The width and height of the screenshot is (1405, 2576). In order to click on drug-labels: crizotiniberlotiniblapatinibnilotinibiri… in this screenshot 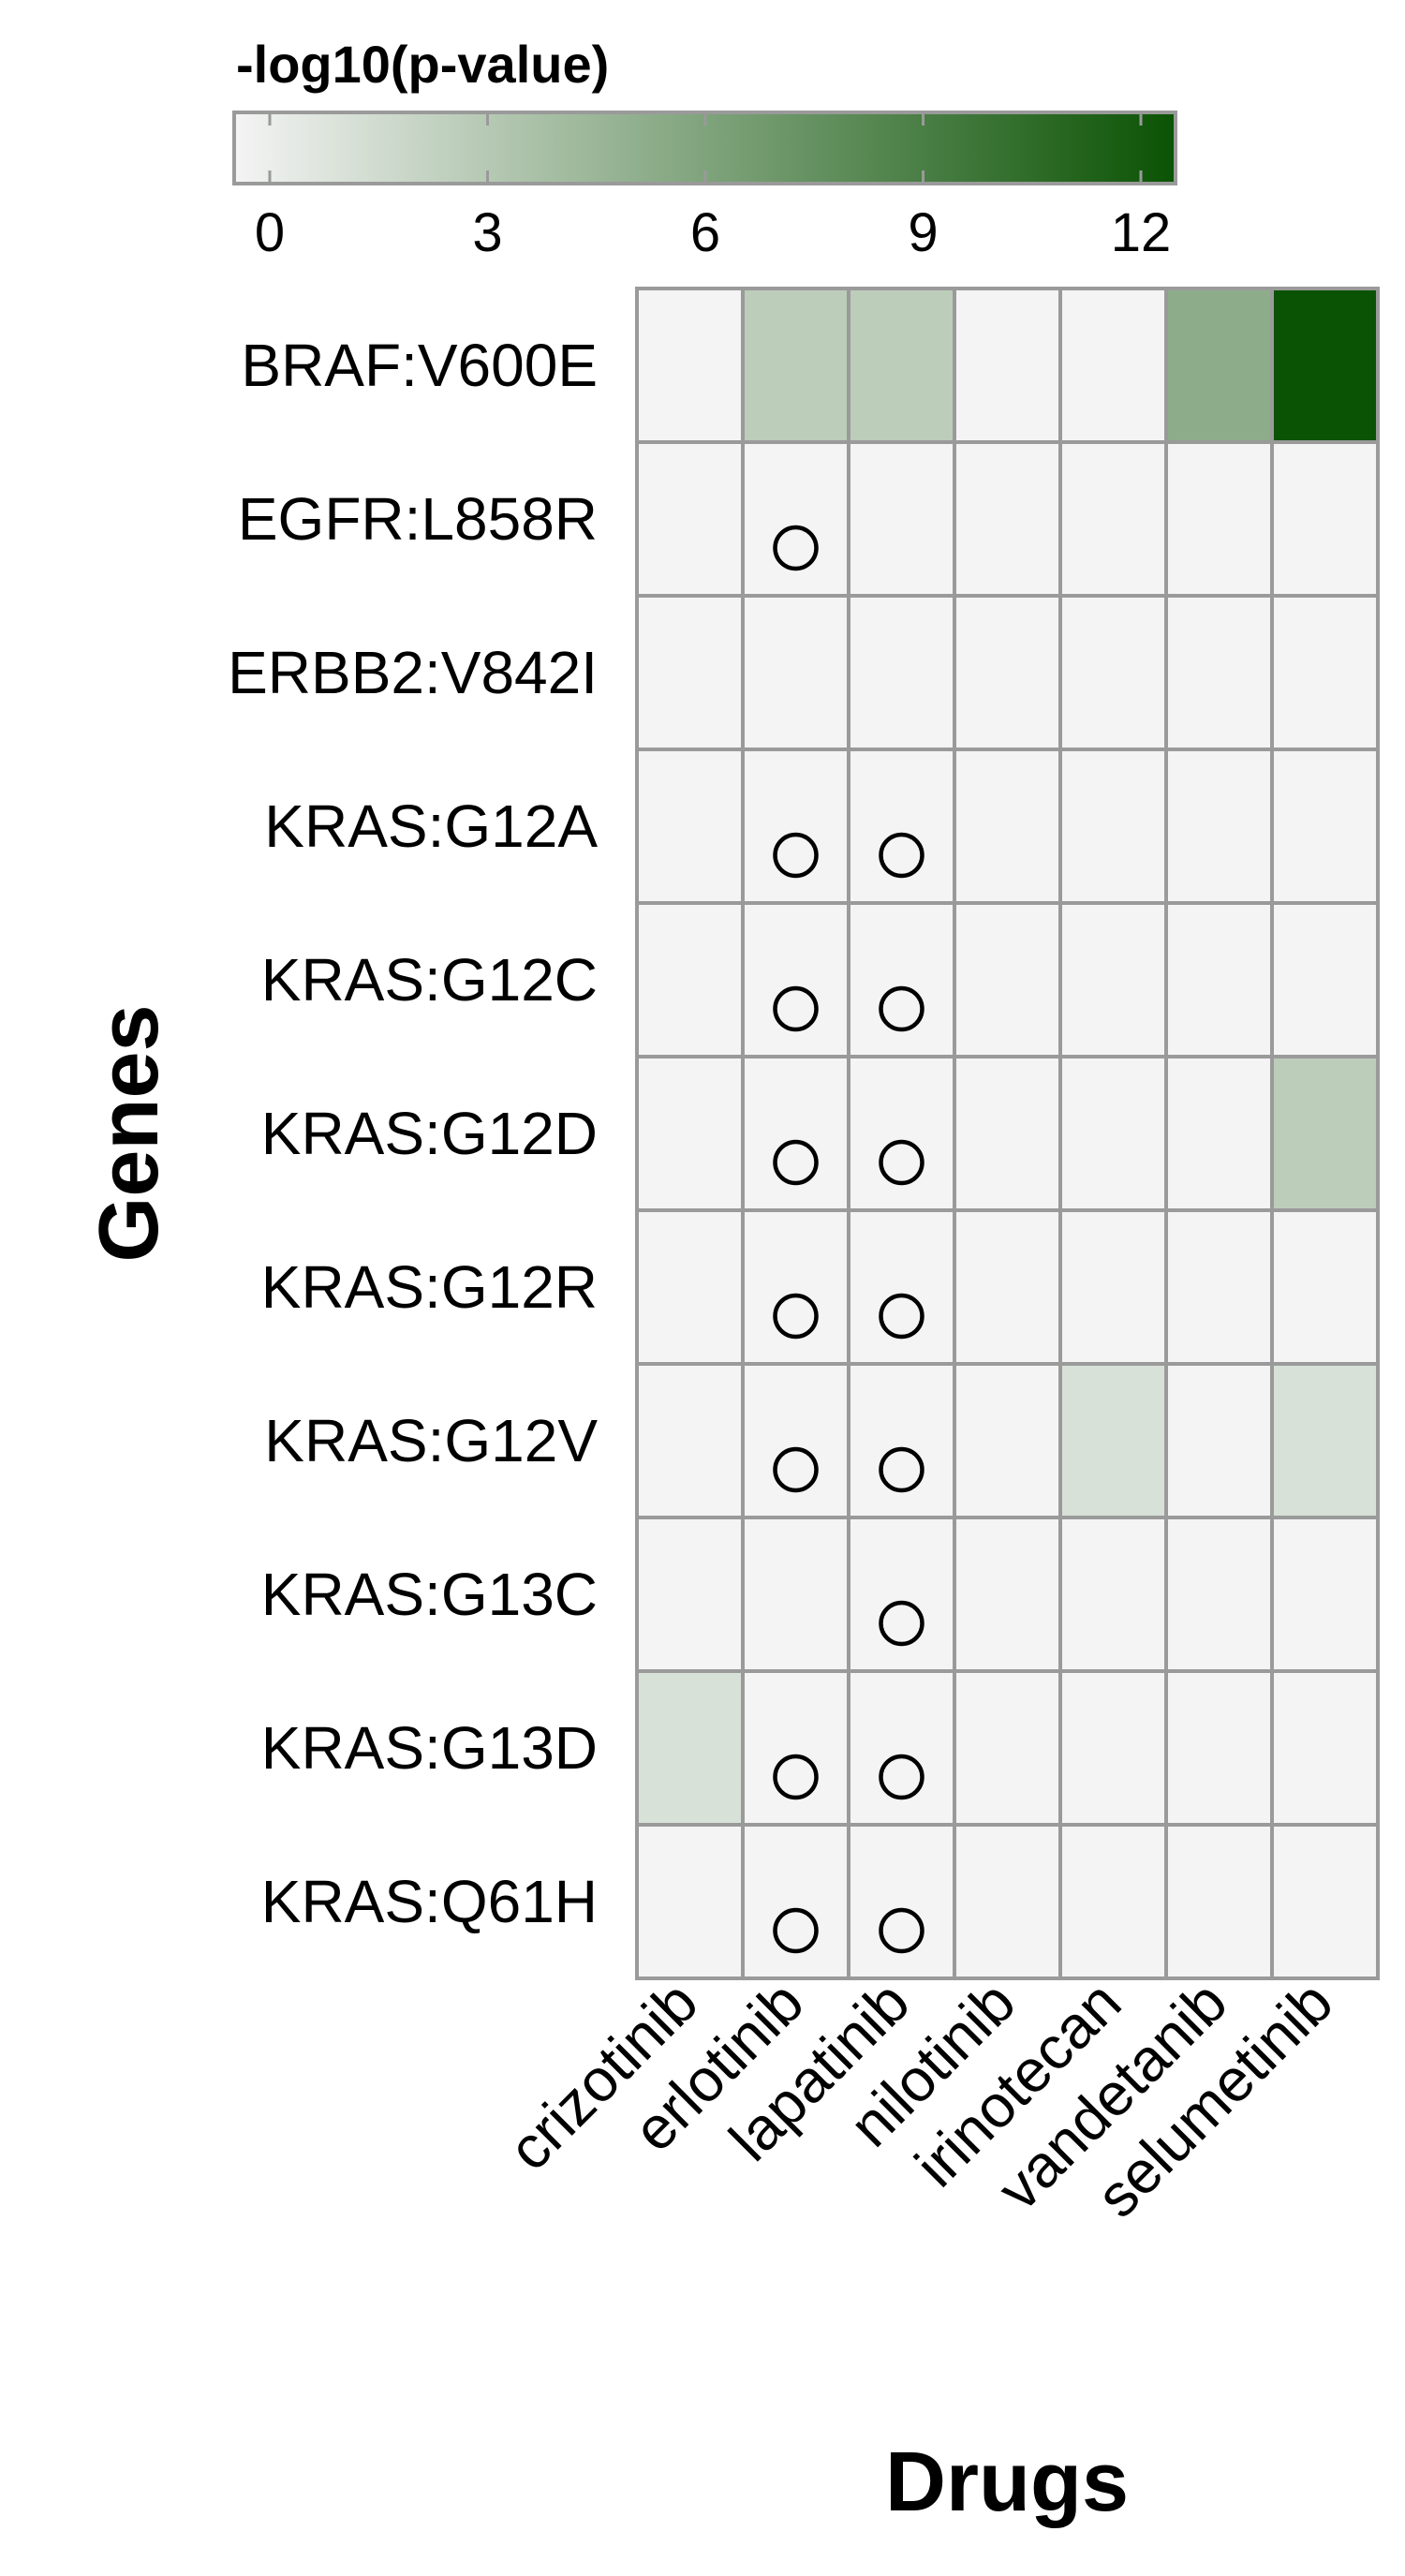, I will do `click(920, 2099)`.